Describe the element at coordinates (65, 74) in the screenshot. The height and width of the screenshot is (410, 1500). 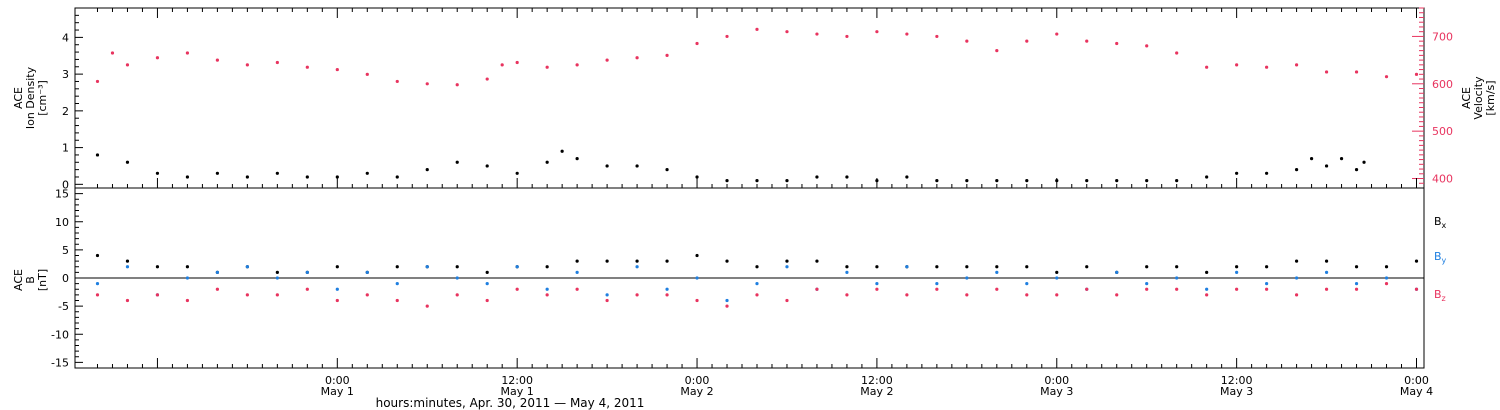
I see `density-tick-label: 3` at that location.